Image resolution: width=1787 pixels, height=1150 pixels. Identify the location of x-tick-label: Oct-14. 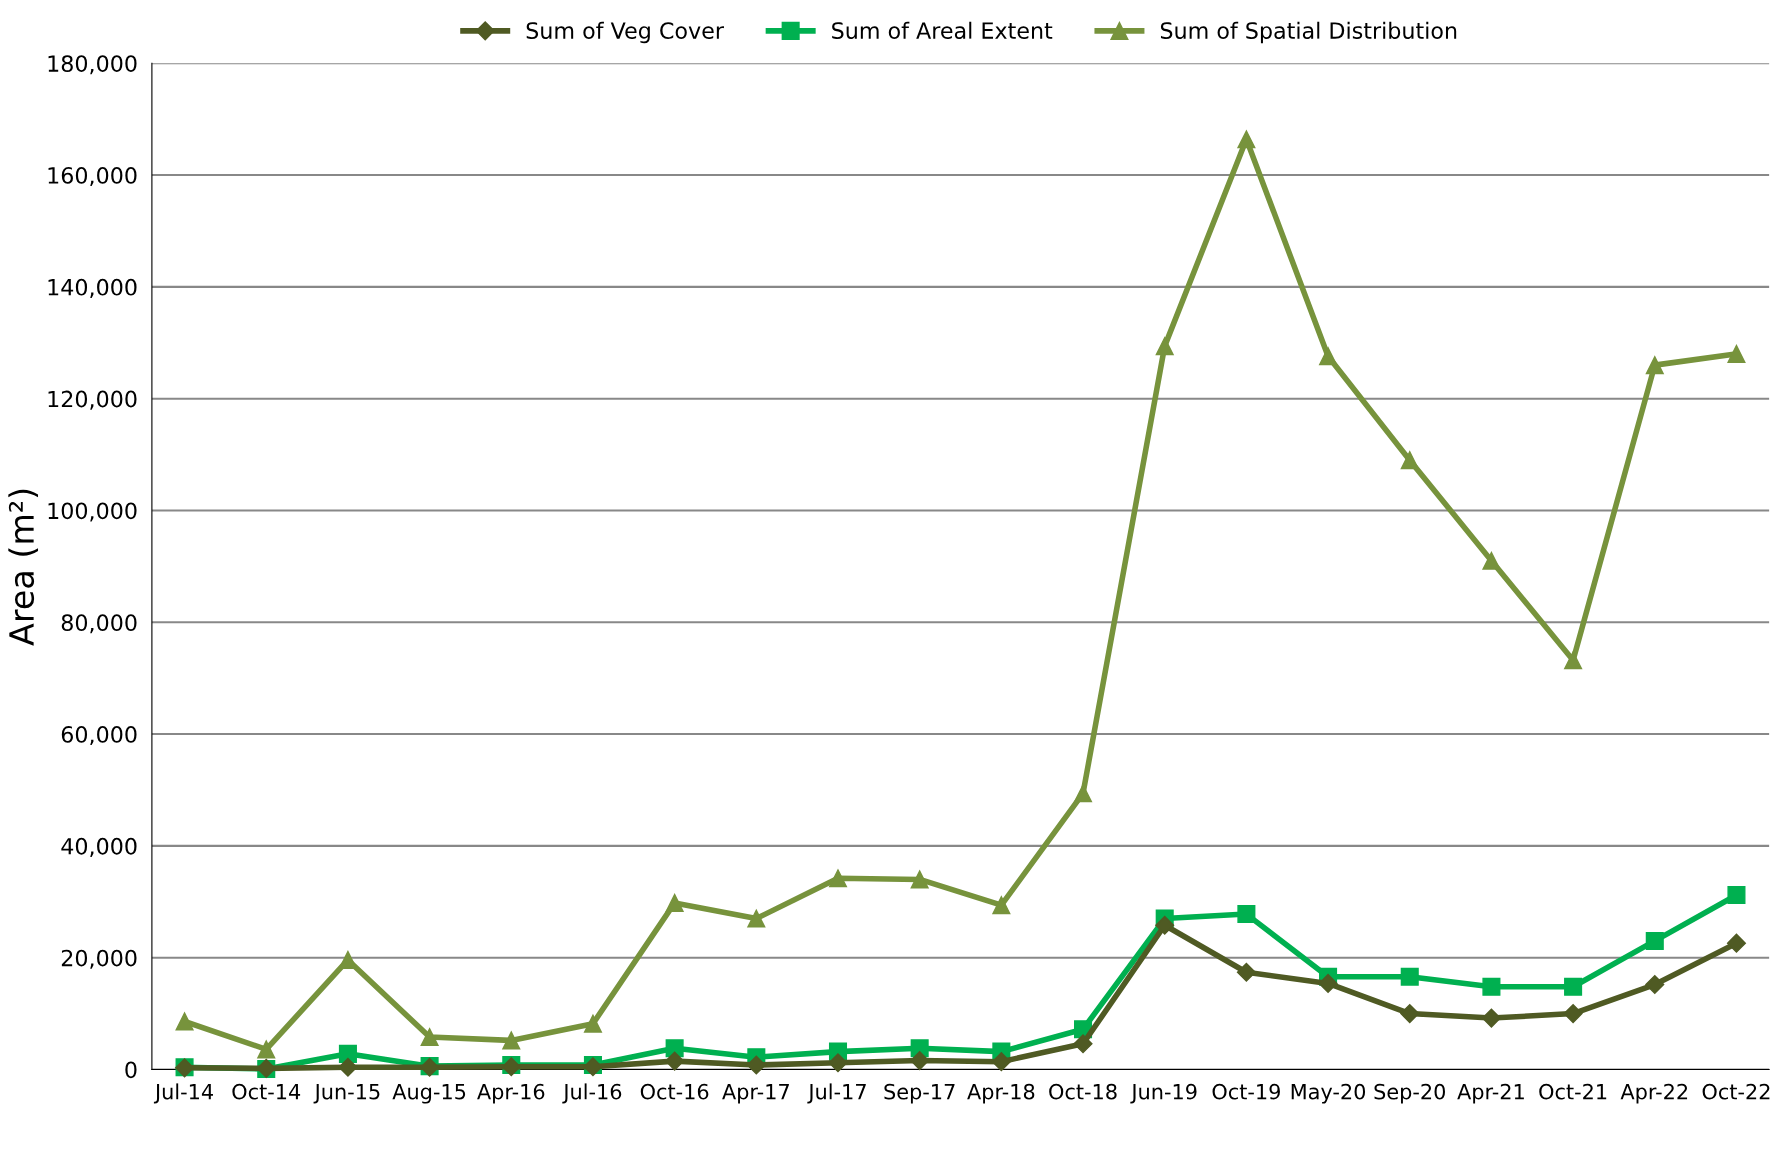
(266, 1091).